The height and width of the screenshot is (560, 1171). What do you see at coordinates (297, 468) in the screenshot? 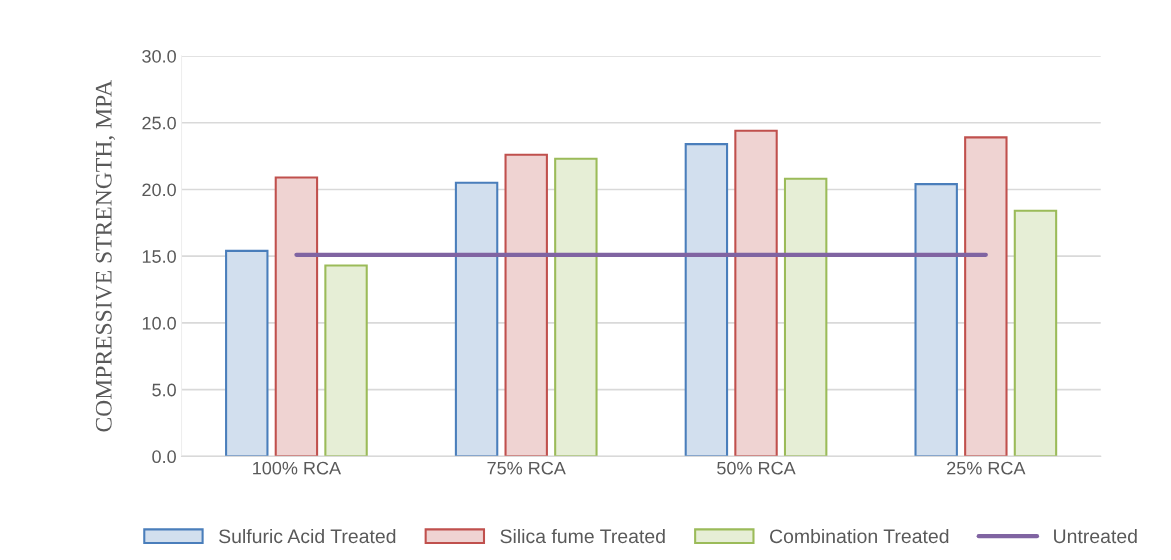
I see `x-tick-label: 100% RCA` at bounding box center [297, 468].